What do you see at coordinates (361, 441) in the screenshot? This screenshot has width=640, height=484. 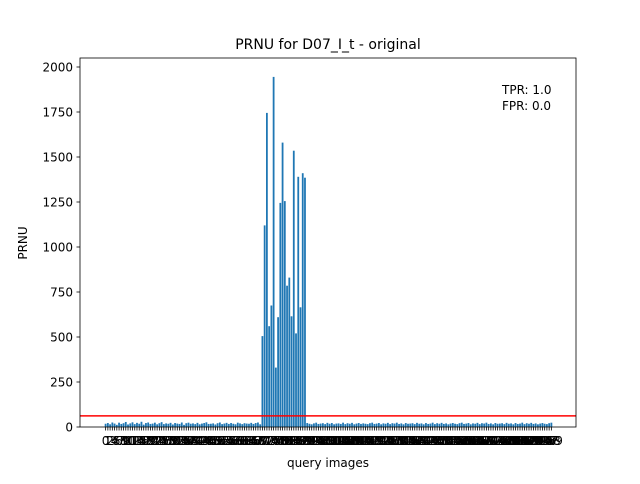 I see `x-tick-label-114: 114` at bounding box center [361, 441].